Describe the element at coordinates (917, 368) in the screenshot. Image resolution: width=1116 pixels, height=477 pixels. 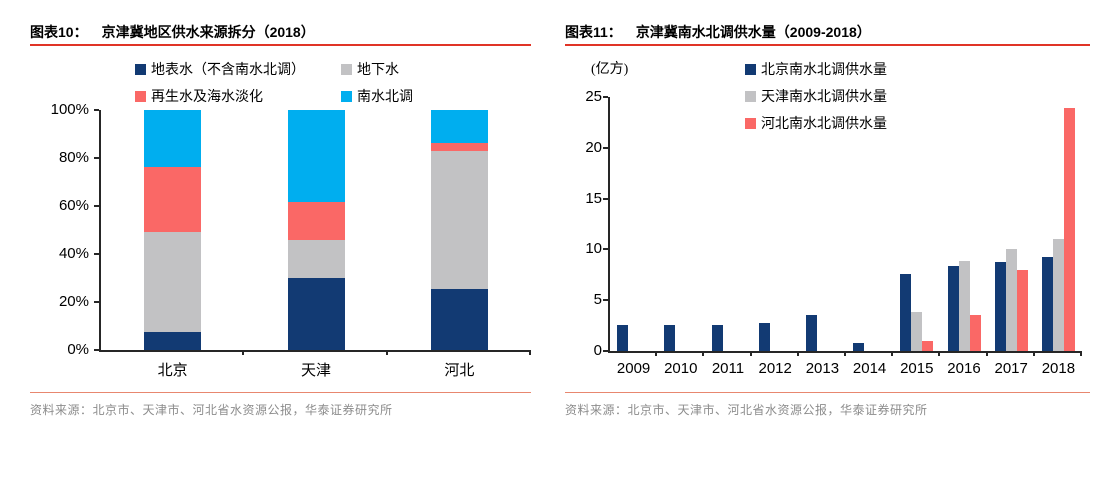
I see `x-axis-category-label: 2015` at that location.